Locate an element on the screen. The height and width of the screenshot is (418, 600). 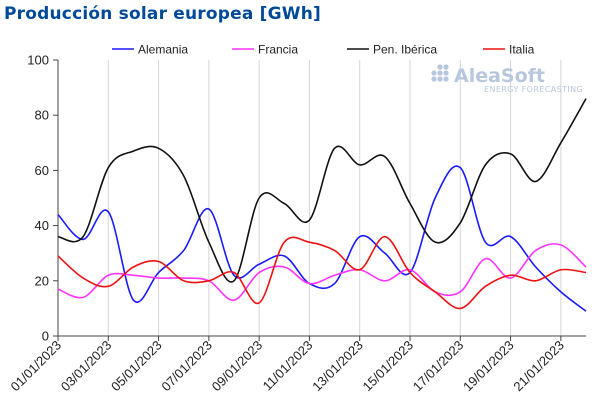
aleasoft-logo-icon is located at coordinates (440, 73).